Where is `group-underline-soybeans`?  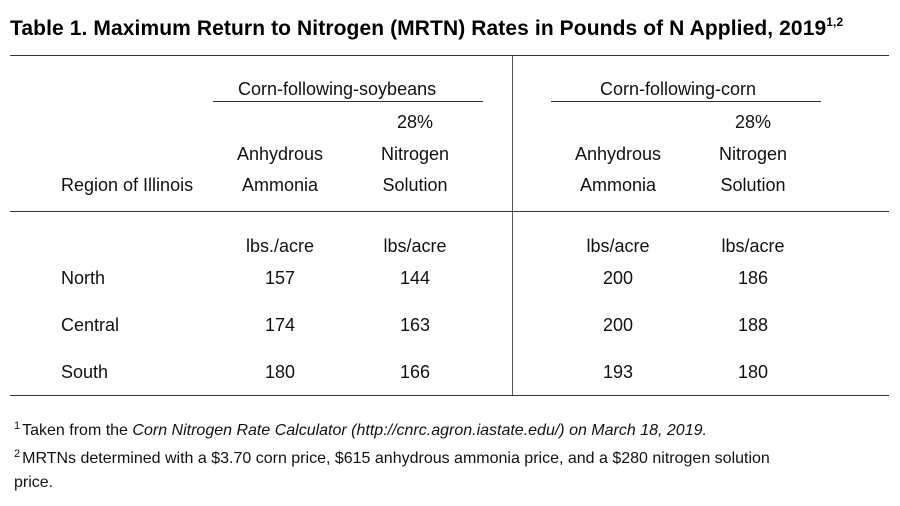
group-underline-soybeans is located at coordinates (348, 101).